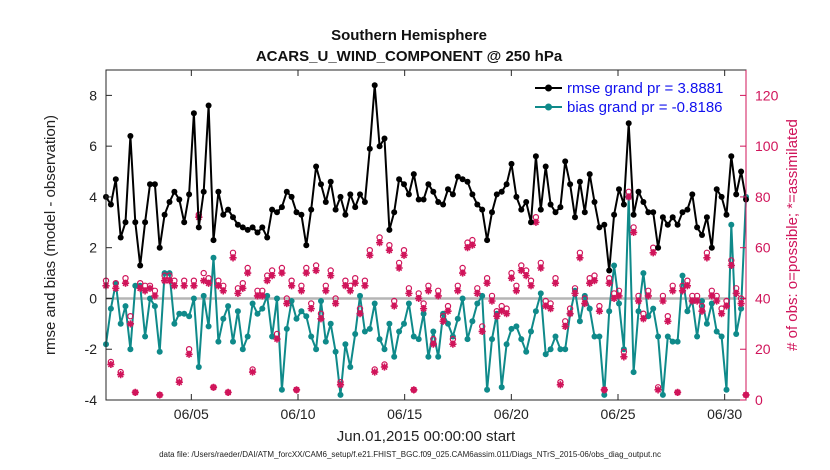  I want to click on x-tick-label: 06/25, so click(617, 414).